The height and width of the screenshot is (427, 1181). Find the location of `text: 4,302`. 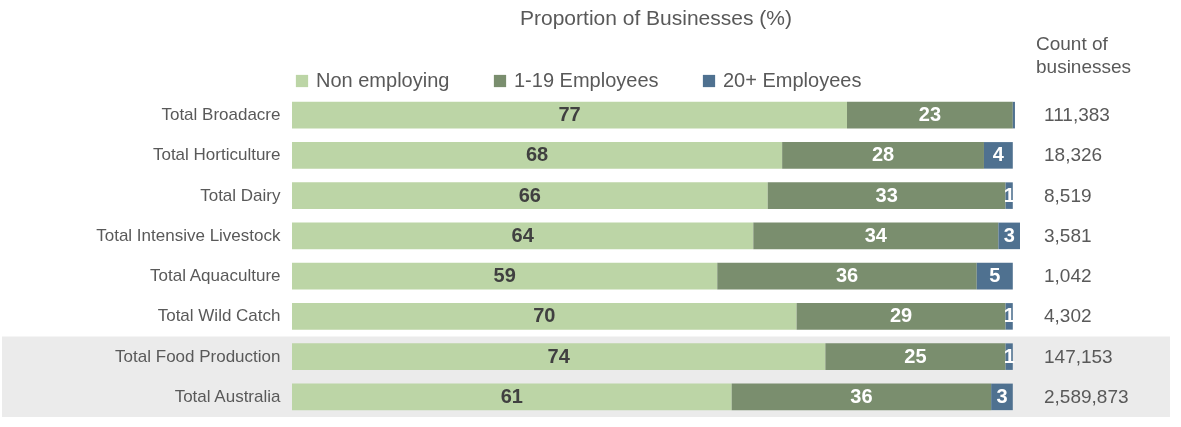

text: 4,302 is located at coordinates (1068, 316).